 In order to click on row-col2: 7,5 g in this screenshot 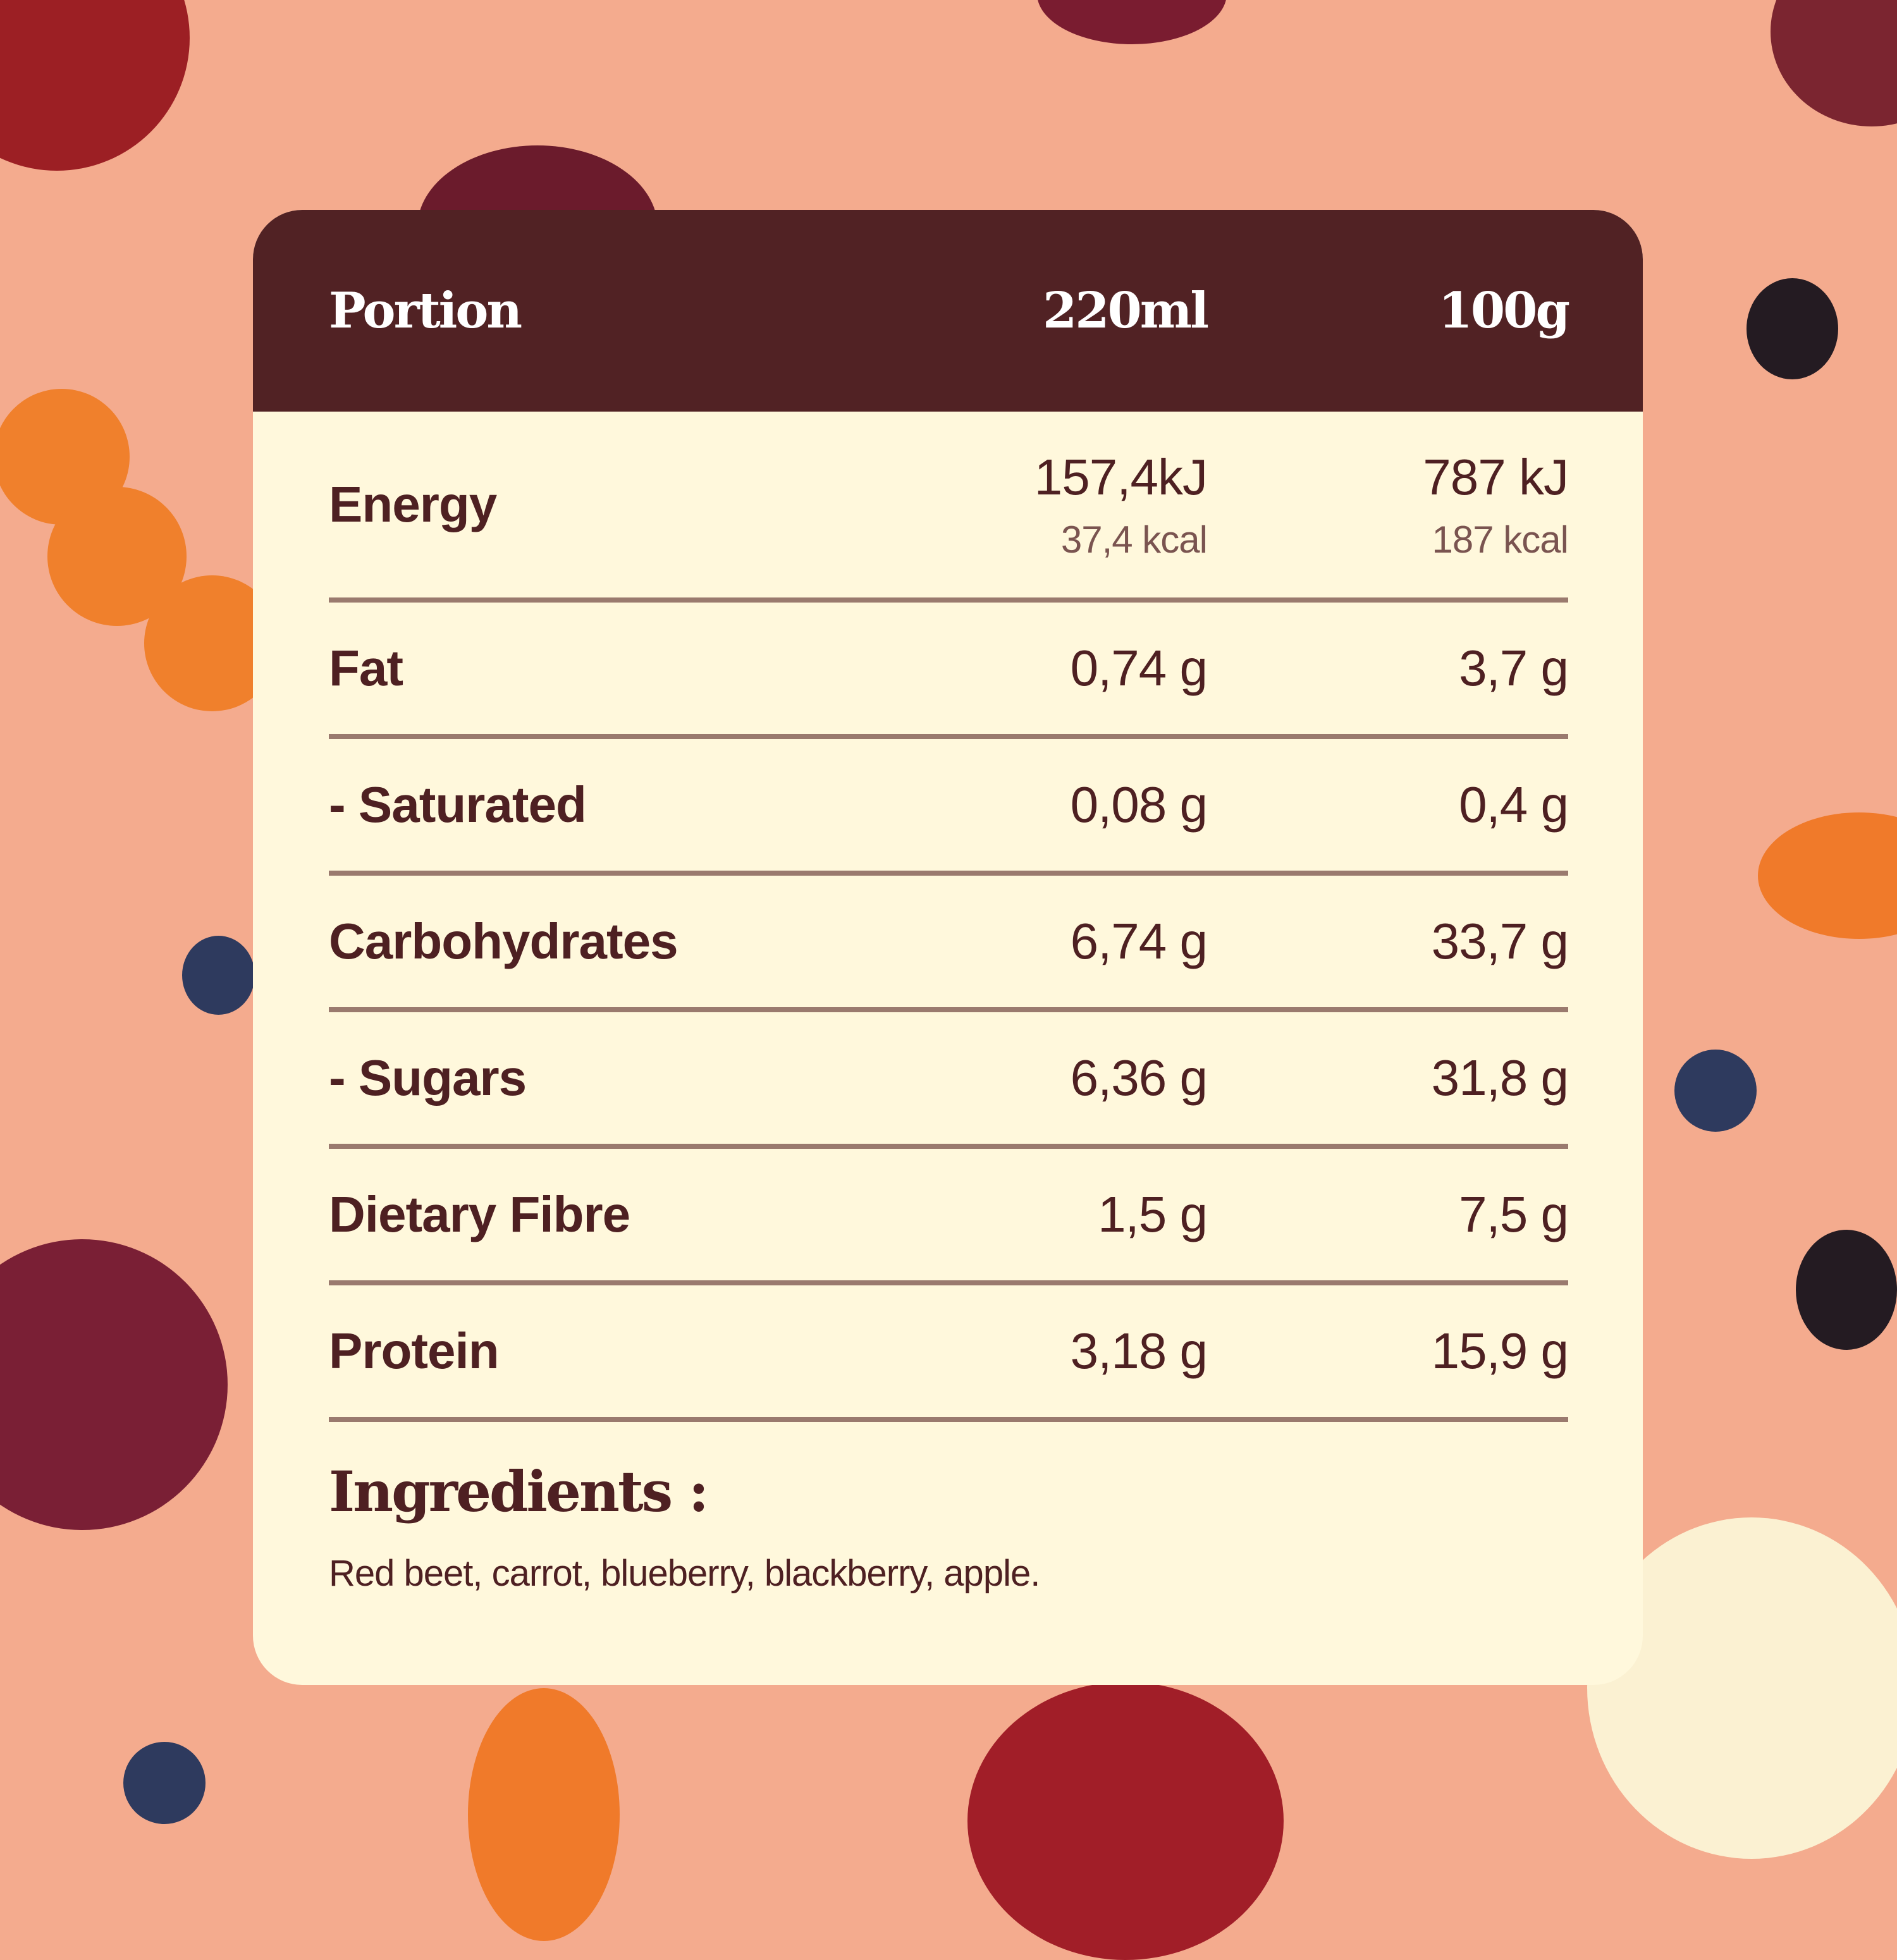, I will do `click(1514, 1214)`.